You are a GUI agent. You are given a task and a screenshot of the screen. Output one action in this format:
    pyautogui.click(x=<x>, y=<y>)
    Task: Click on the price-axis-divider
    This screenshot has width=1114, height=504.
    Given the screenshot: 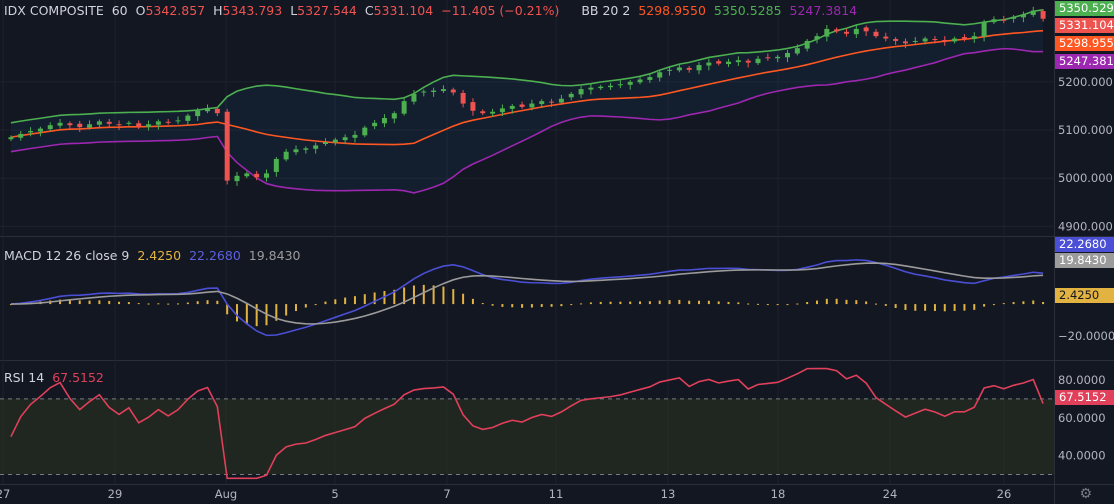 What is the action you would take?
    pyautogui.click(x=1054, y=252)
    